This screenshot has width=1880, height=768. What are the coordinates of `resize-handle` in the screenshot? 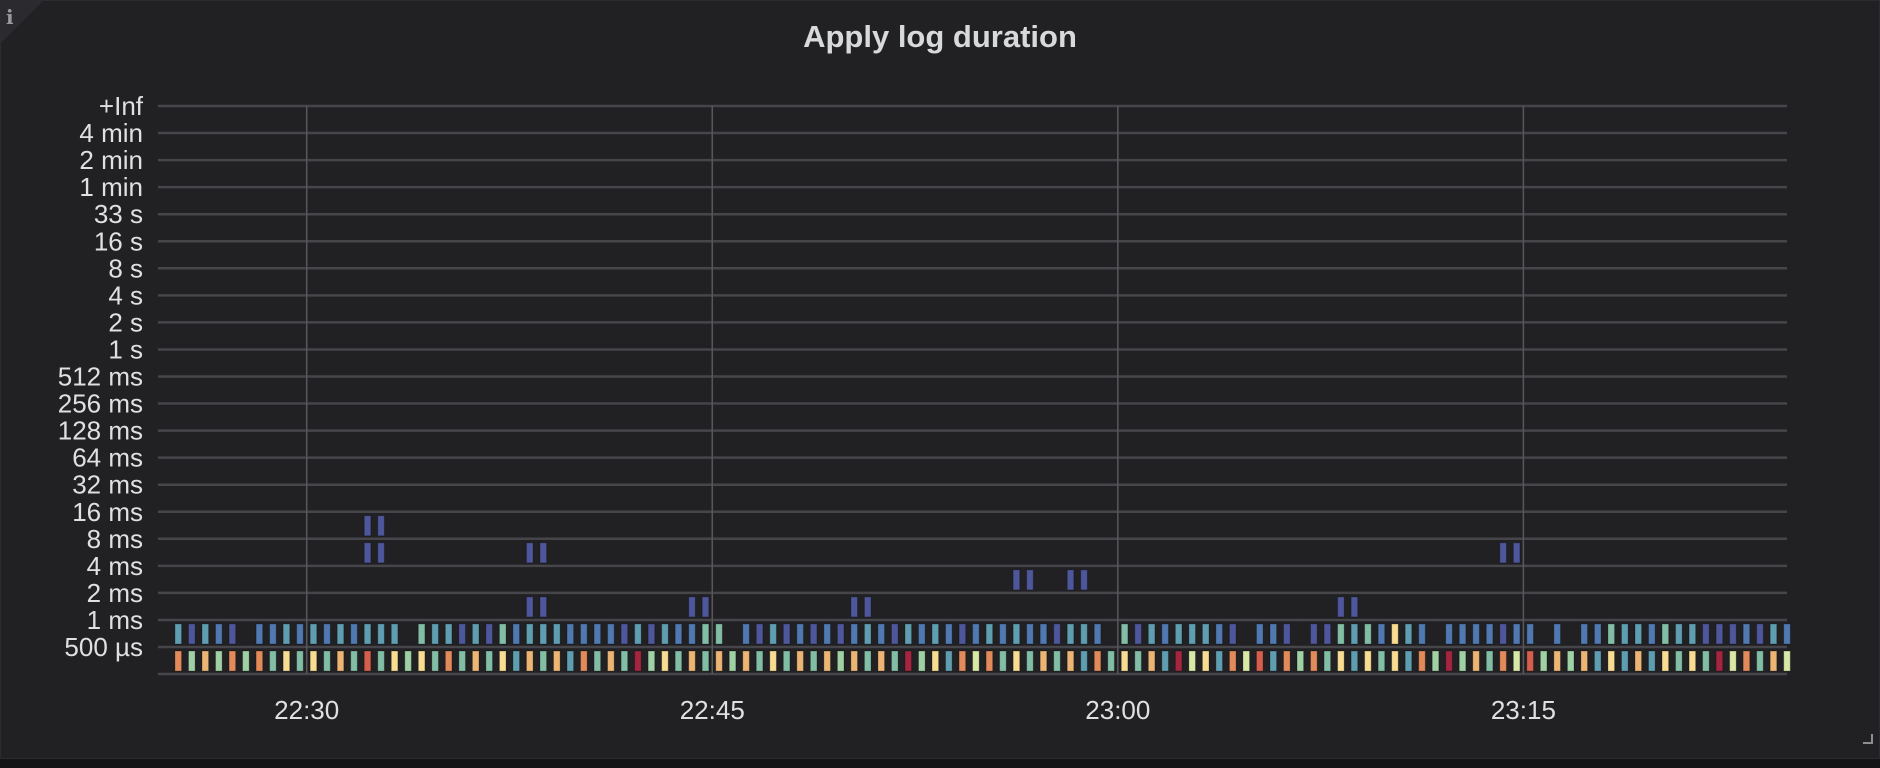 It's located at (1868, 739).